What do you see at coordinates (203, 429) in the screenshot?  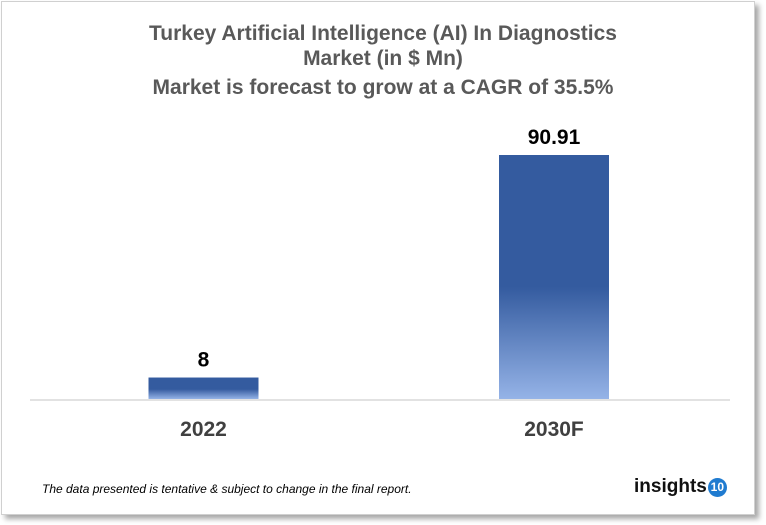 I see `x-tick-label: 2022` at bounding box center [203, 429].